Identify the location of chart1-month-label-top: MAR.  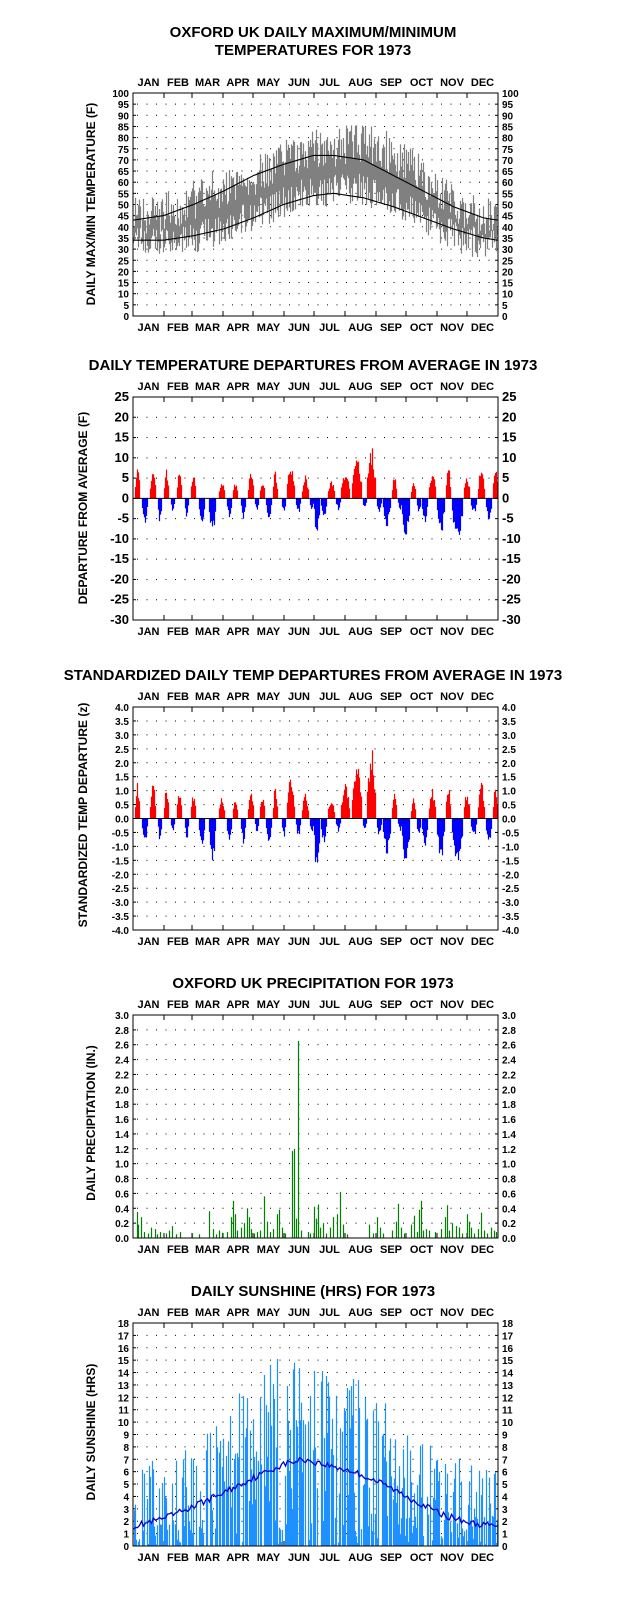
(207, 83).